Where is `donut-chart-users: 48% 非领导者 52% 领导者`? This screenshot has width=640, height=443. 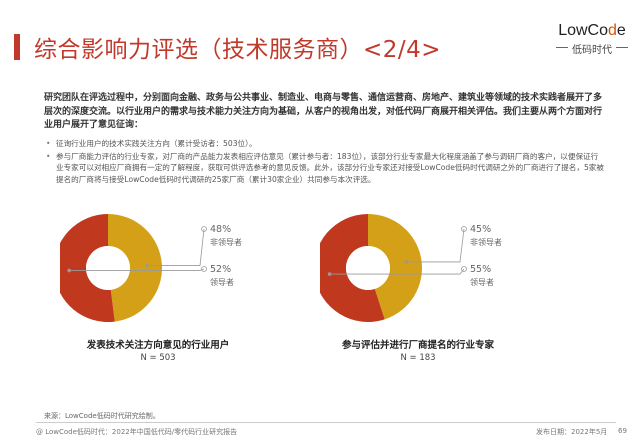 donut-chart-users: 48% 非领导者 52% 领导者 is located at coordinates (190, 270).